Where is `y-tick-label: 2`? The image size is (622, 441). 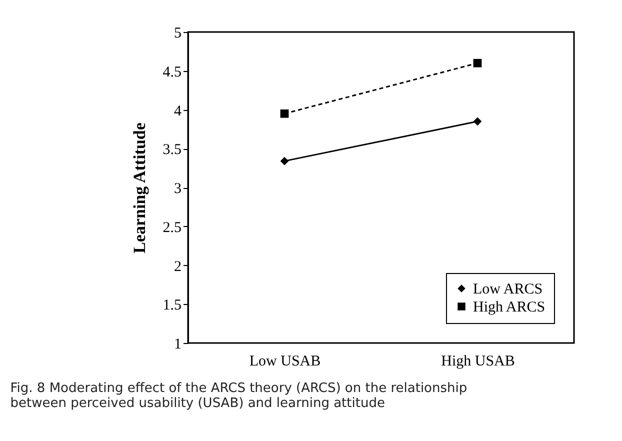
y-tick-label: 2 is located at coordinates (178, 266).